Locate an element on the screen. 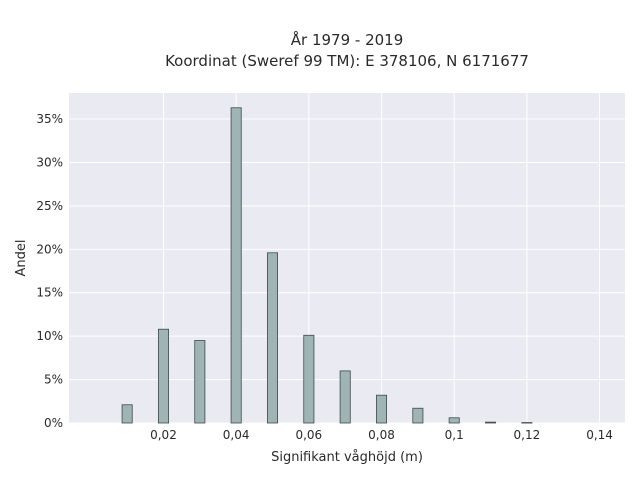  x-tick-label: 0,14 is located at coordinates (599, 435).